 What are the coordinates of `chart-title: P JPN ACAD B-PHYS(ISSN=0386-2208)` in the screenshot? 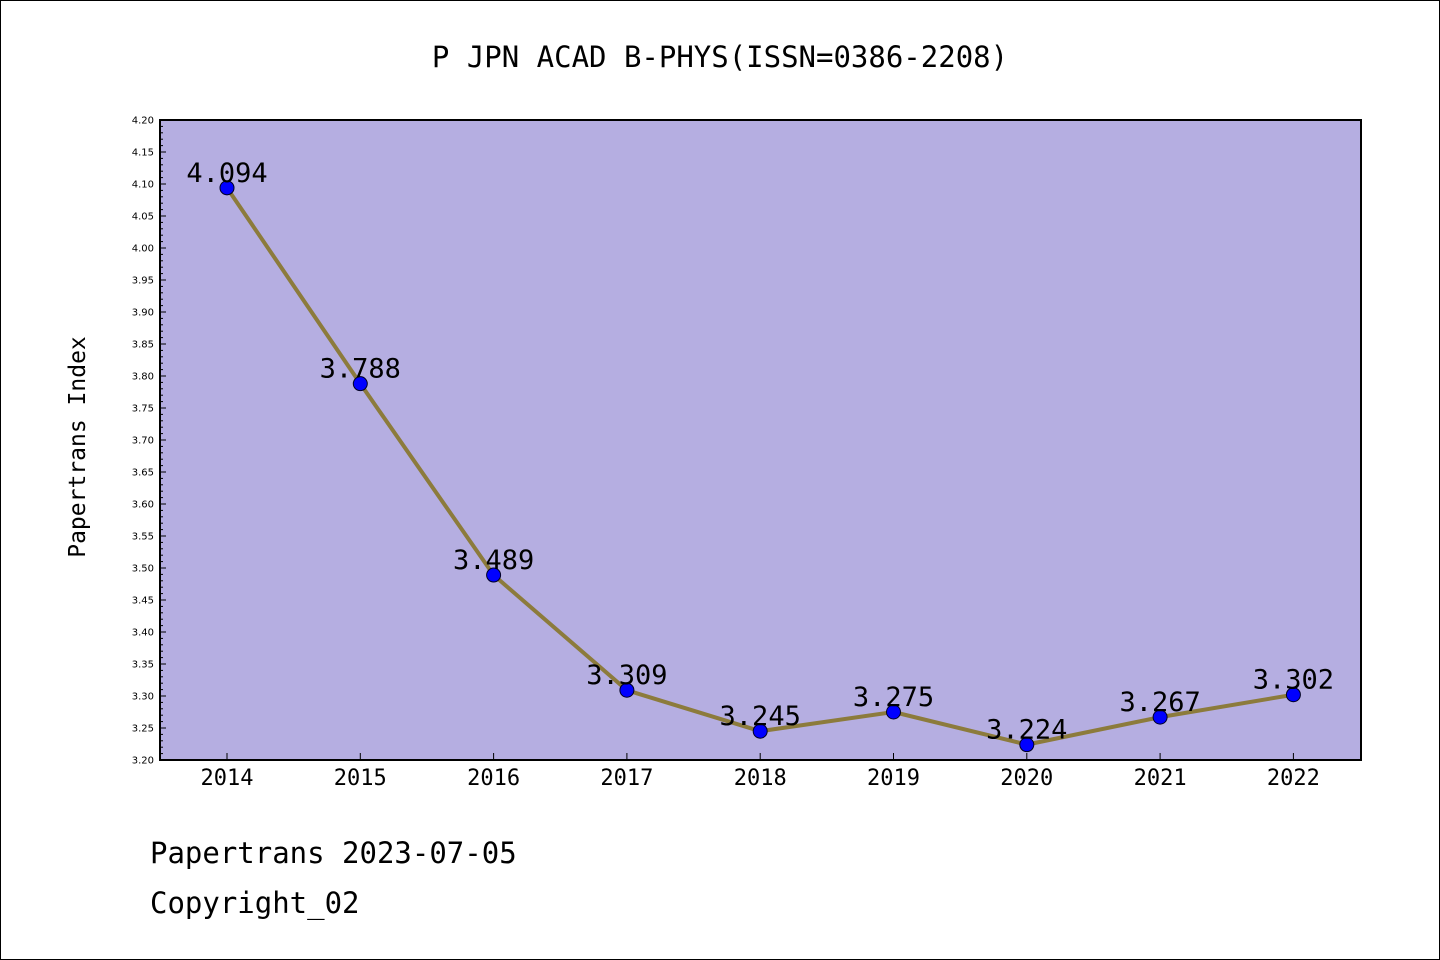 It's located at (720, 57).